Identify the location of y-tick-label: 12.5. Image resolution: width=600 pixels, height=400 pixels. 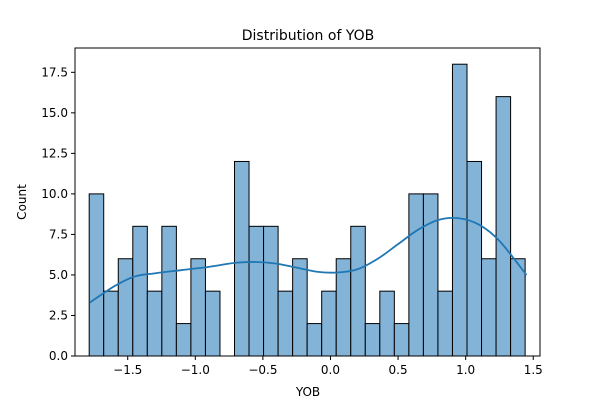
(54, 153).